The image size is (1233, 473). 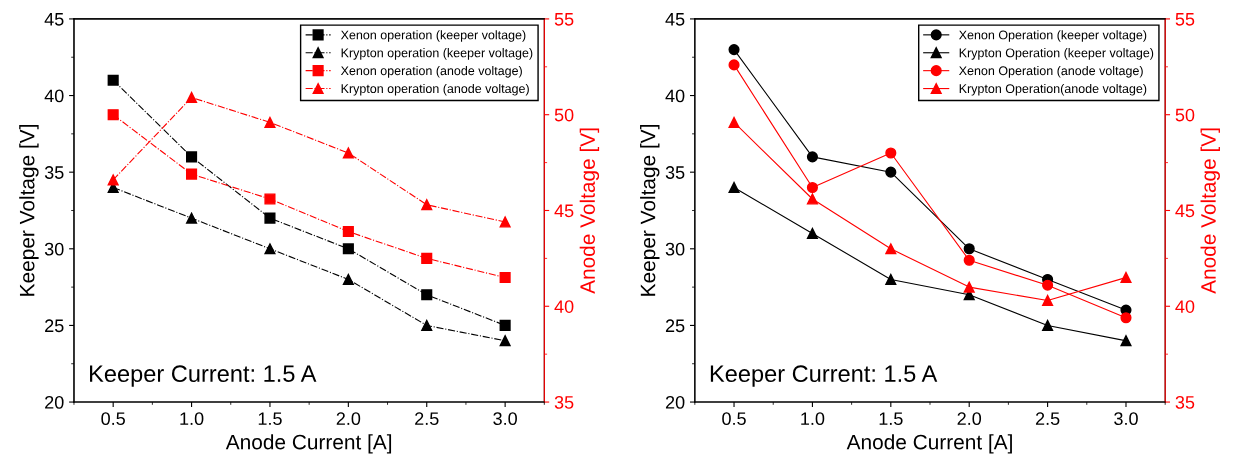 What do you see at coordinates (435, 89) in the screenshot?
I see `legend-label: Krypton operation (anode voltage)` at bounding box center [435, 89].